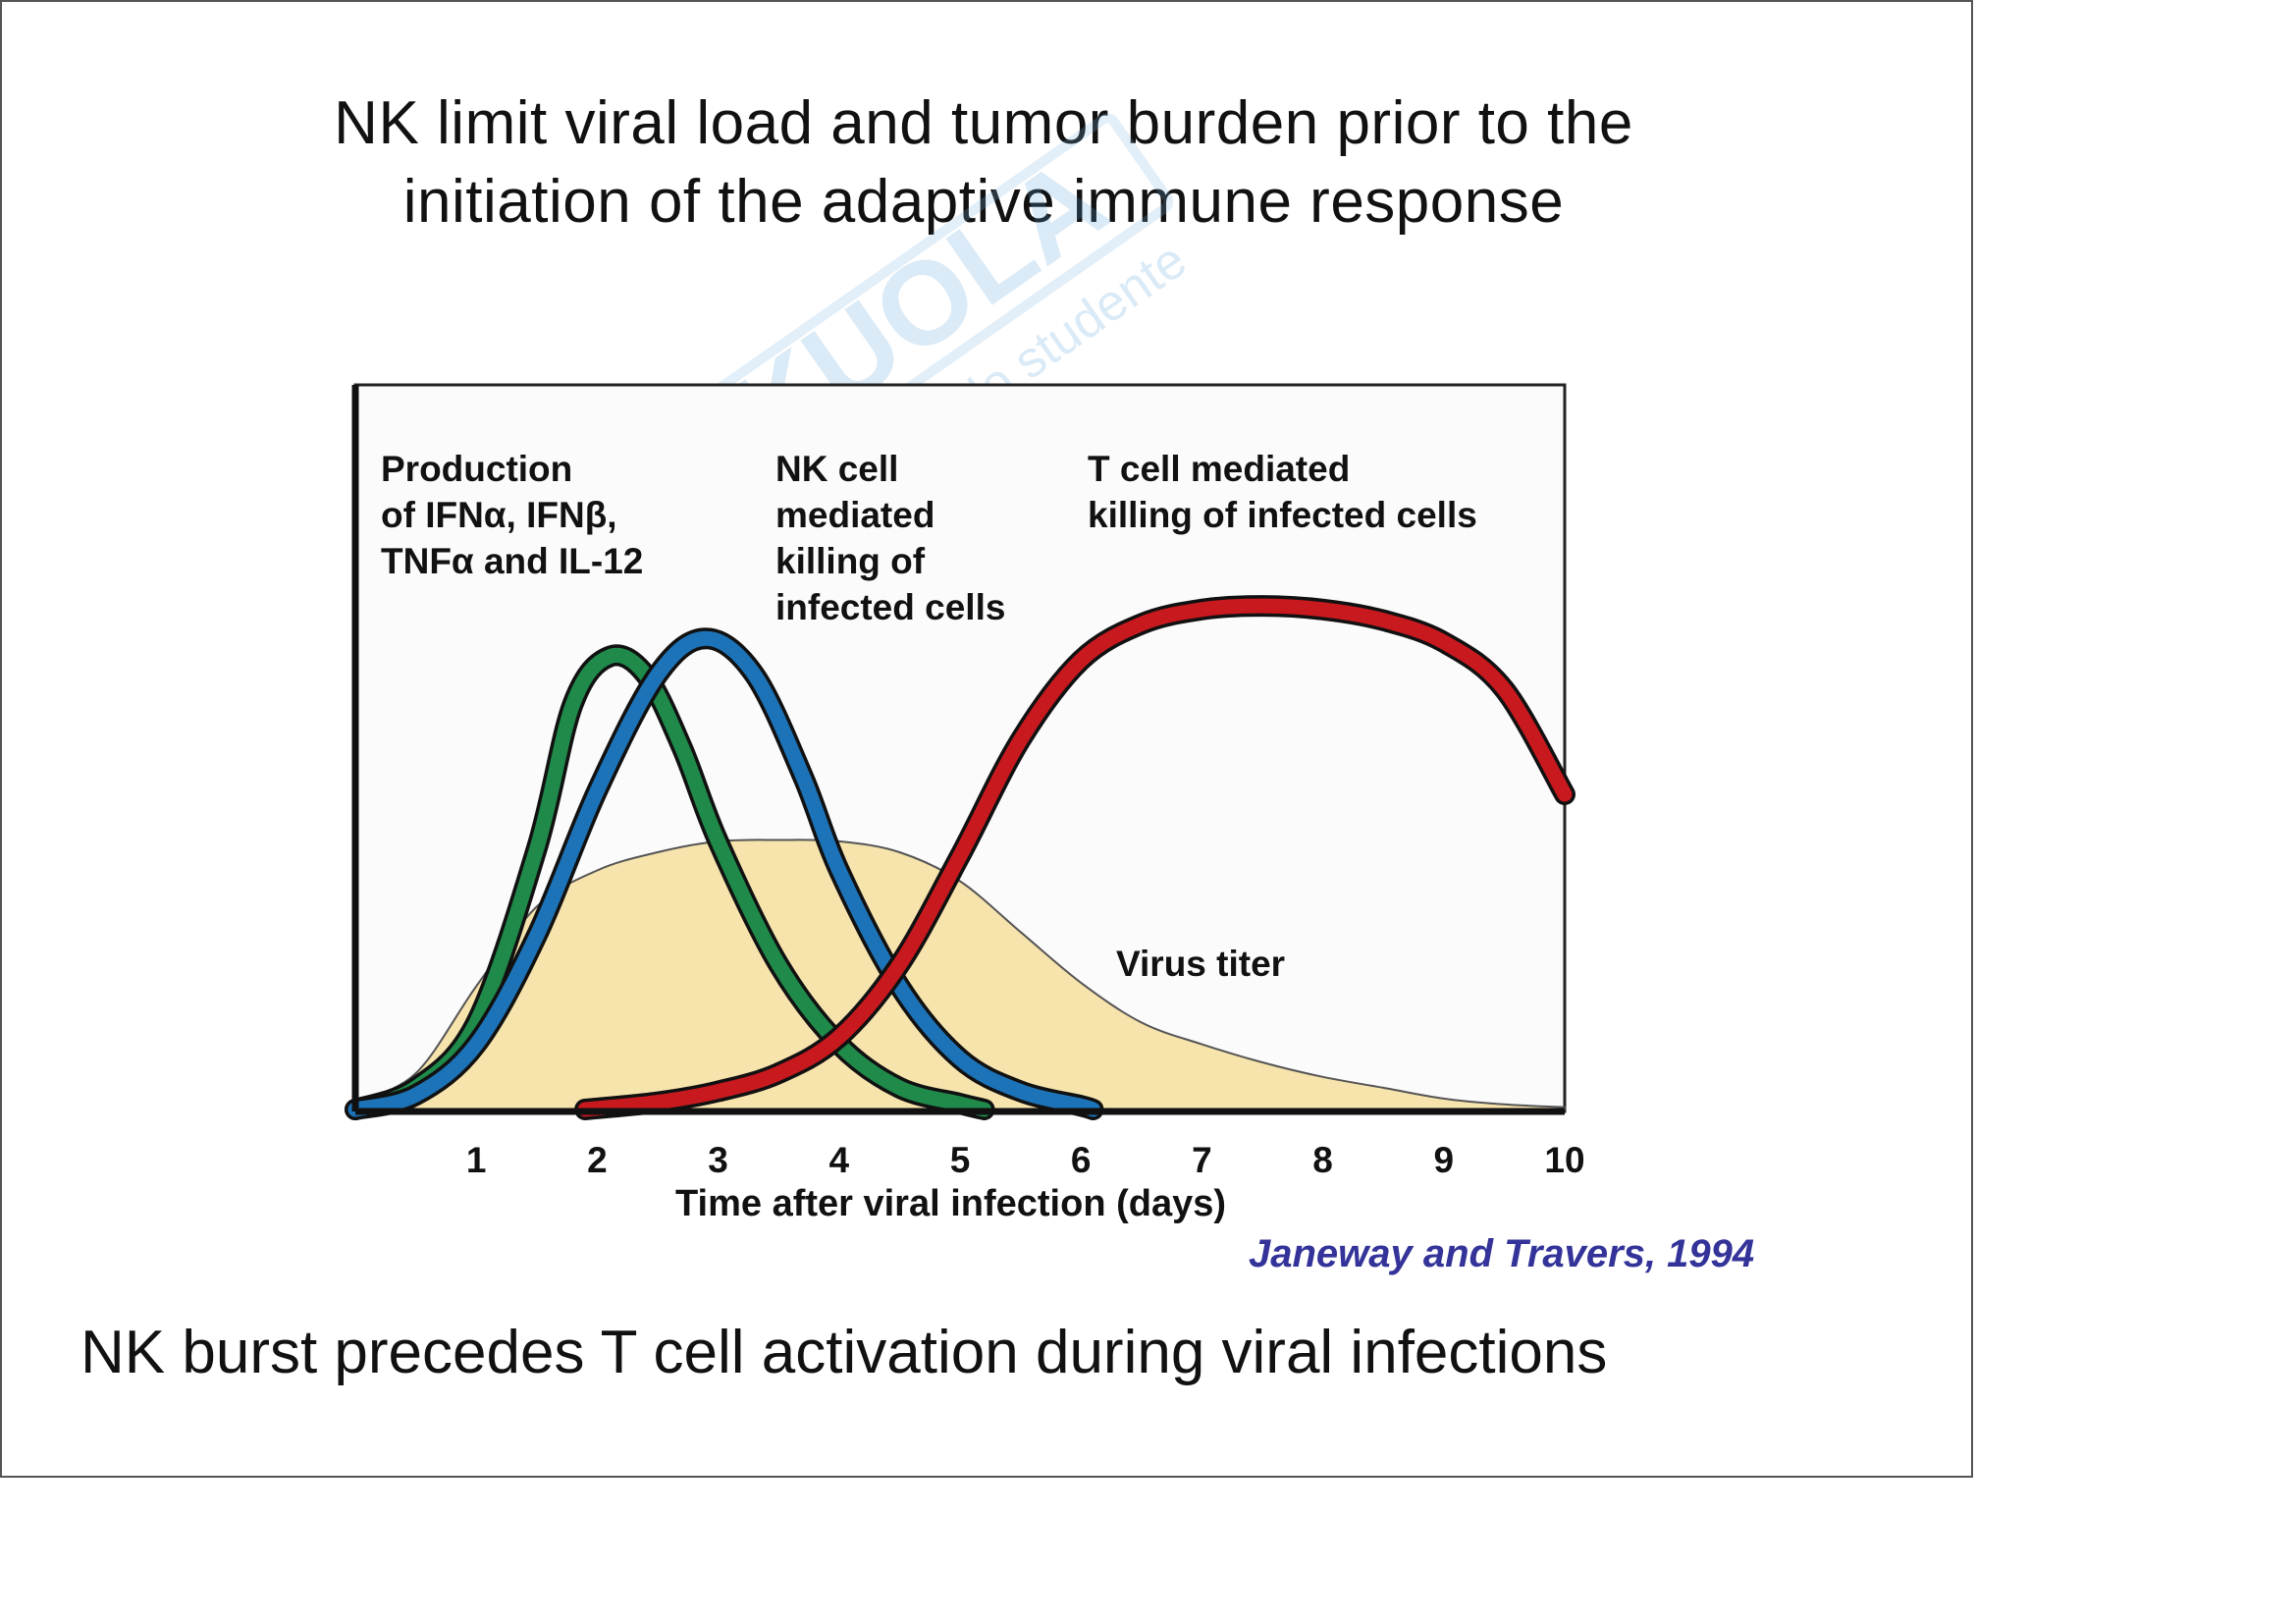  What do you see at coordinates (951, 1203) in the screenshot?
I see `x-axis-label: Time after viral infection (days)` at bounding box center [951, 1203].